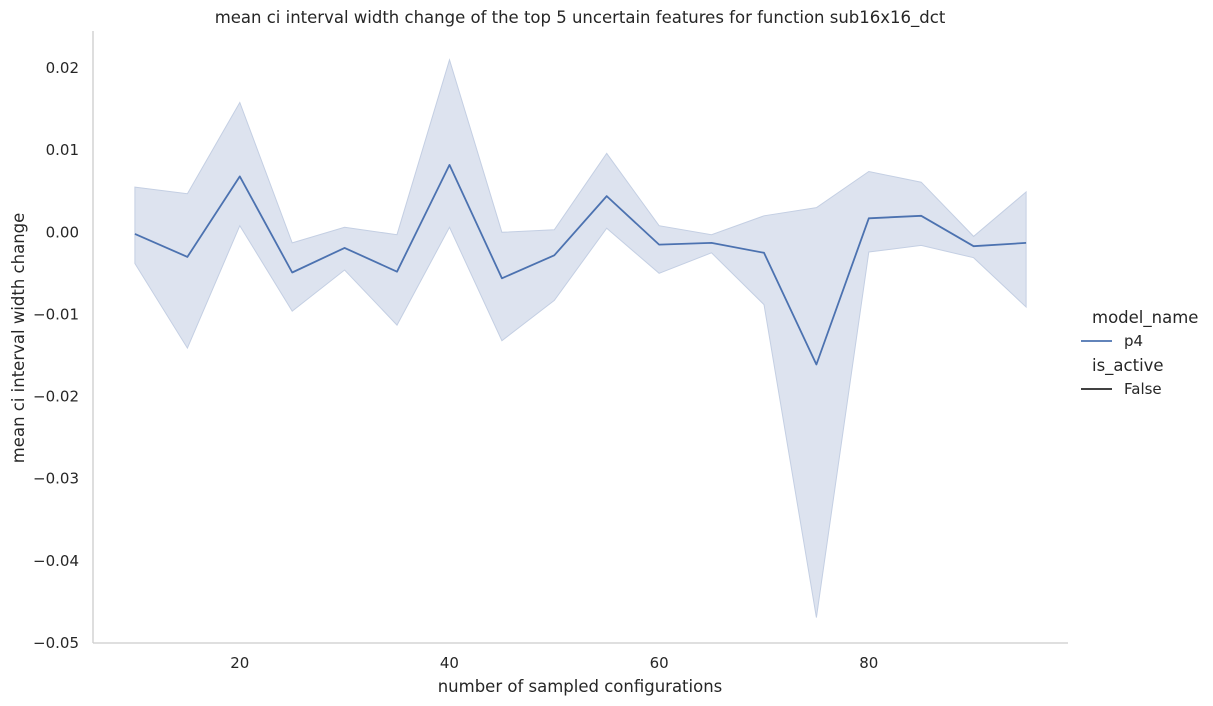 This screenshot has width=1213, height=706. I want to click on y-tick-label: 0.01, so click(62, 150).